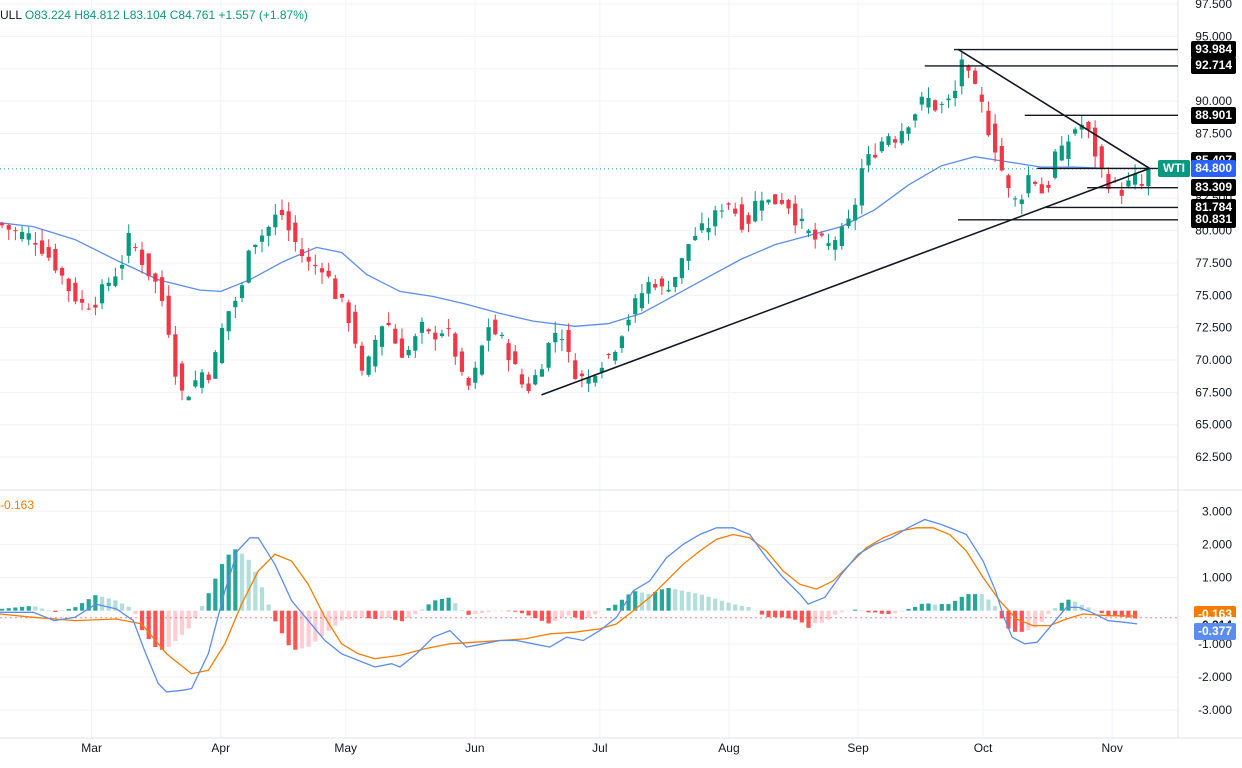 The image size is (1242, 768). I want to click on symbol-tag: WTI, so click(1174, 169).